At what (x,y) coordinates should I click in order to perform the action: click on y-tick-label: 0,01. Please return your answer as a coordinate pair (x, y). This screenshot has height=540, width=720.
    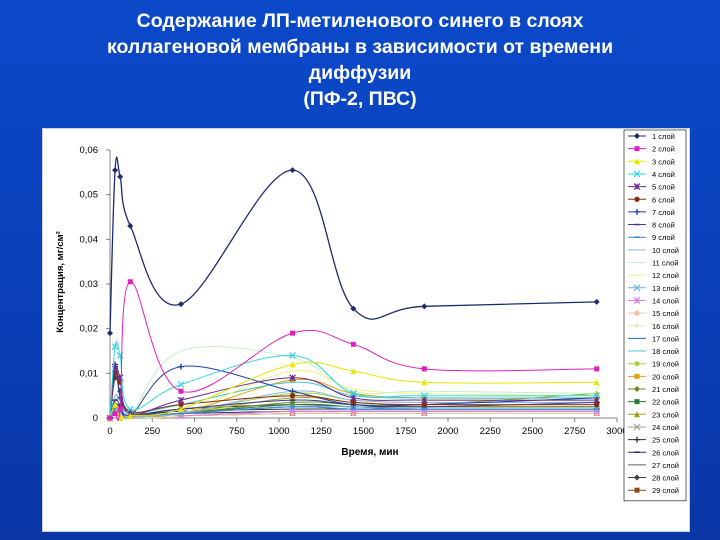
    Looking at the image, I should click on (89, 373).